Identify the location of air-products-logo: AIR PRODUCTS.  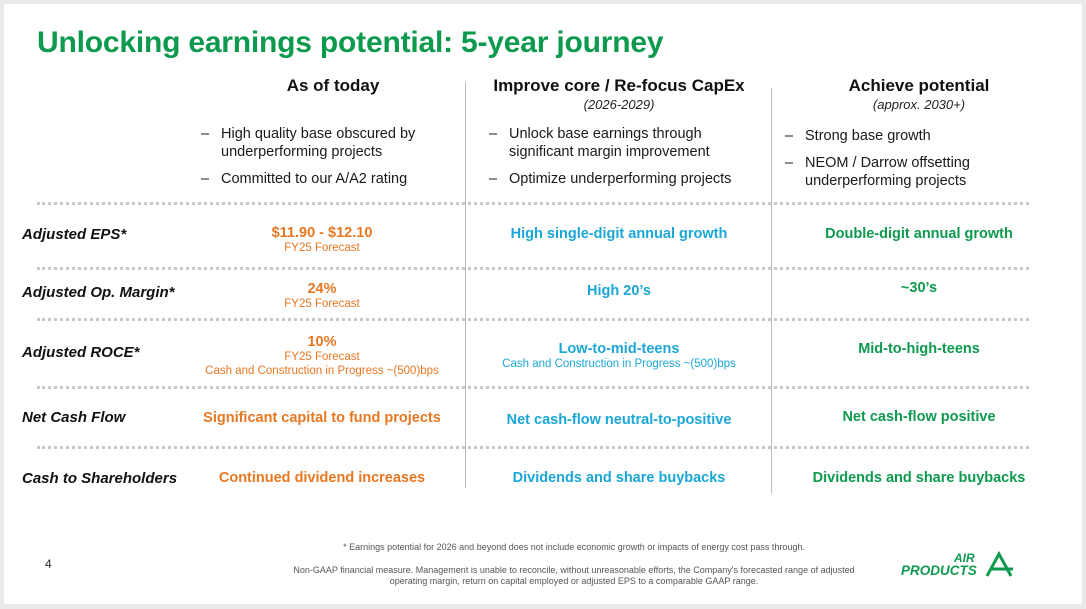
(957, 564).